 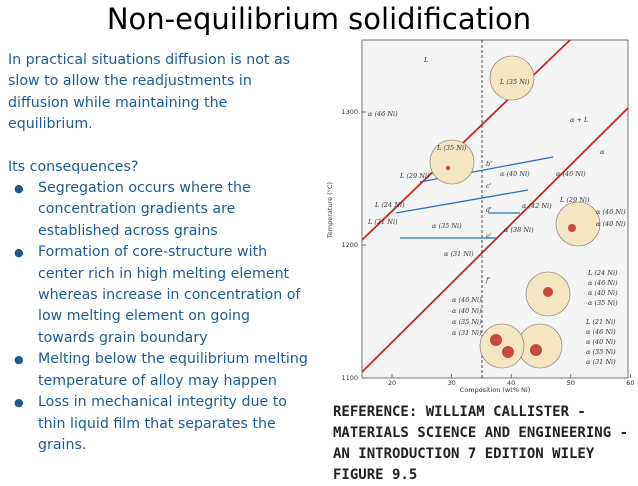 I want to click on liquidus, so click(x=466, y=140).